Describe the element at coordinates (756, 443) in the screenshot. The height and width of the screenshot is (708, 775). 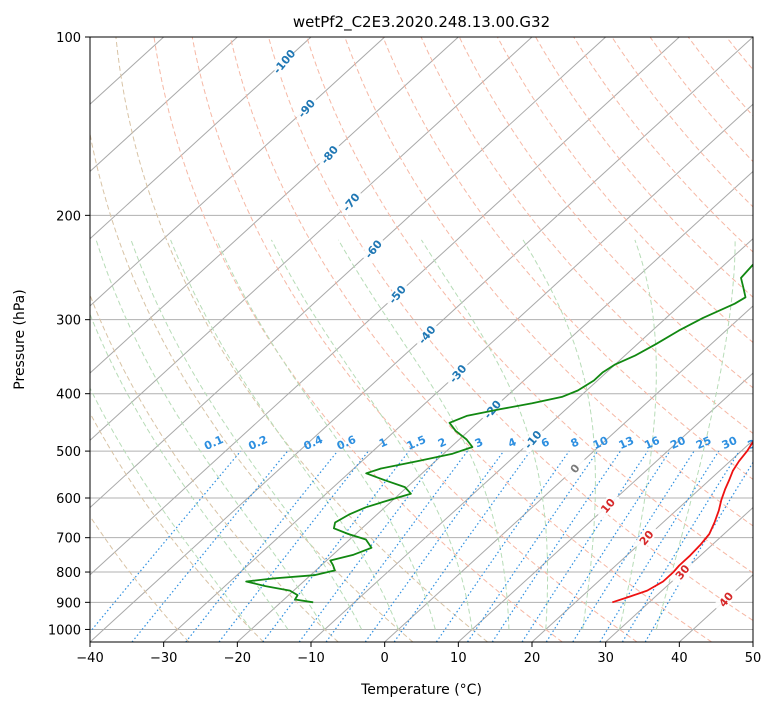
I see `mixing-ratio-label: 36` at that location.